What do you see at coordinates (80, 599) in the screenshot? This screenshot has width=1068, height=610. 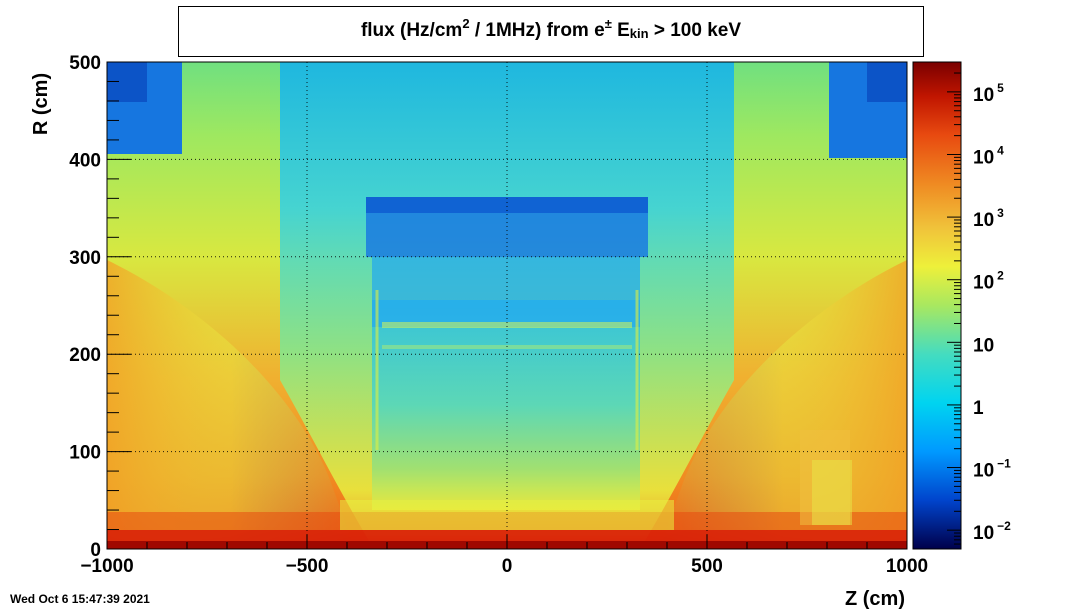 I see `timestamp: Wed Oct 6 15:47:39 2021` at bounding box center [80, 599].